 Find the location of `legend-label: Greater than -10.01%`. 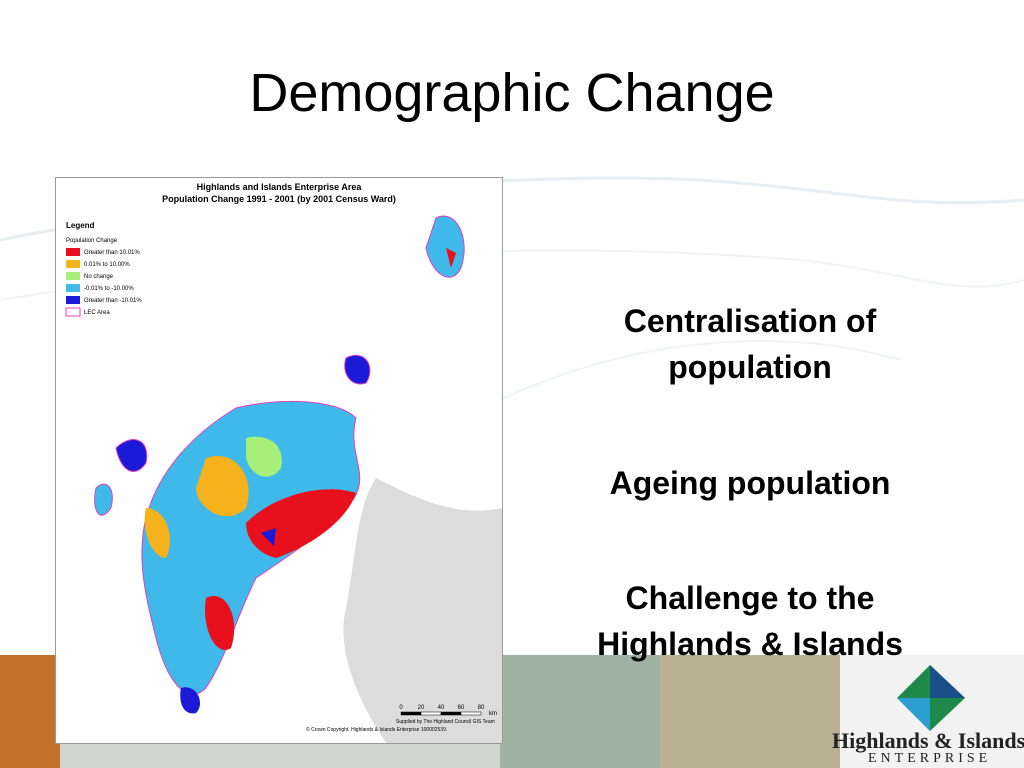

legend-label: Greater than -10.01% is located at coordinates (113, 301).